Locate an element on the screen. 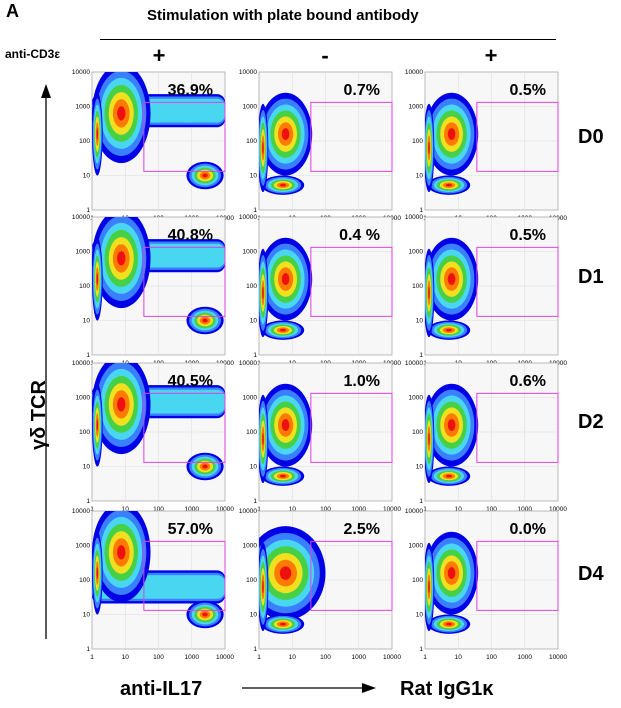 The height and width of the screenshot is (708, 621). cd3-label: anti-CD3ε is located at coordinates (33, 54).